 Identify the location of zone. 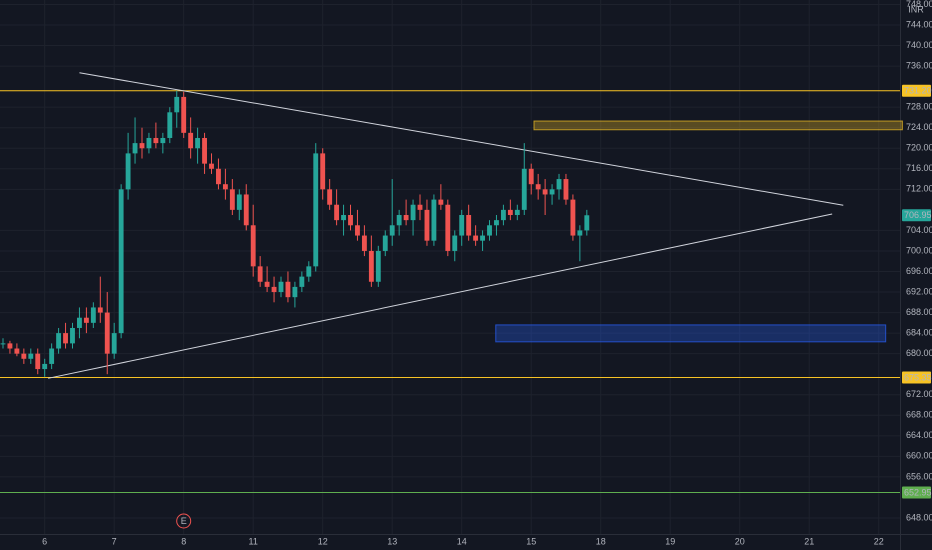
(718, 125).